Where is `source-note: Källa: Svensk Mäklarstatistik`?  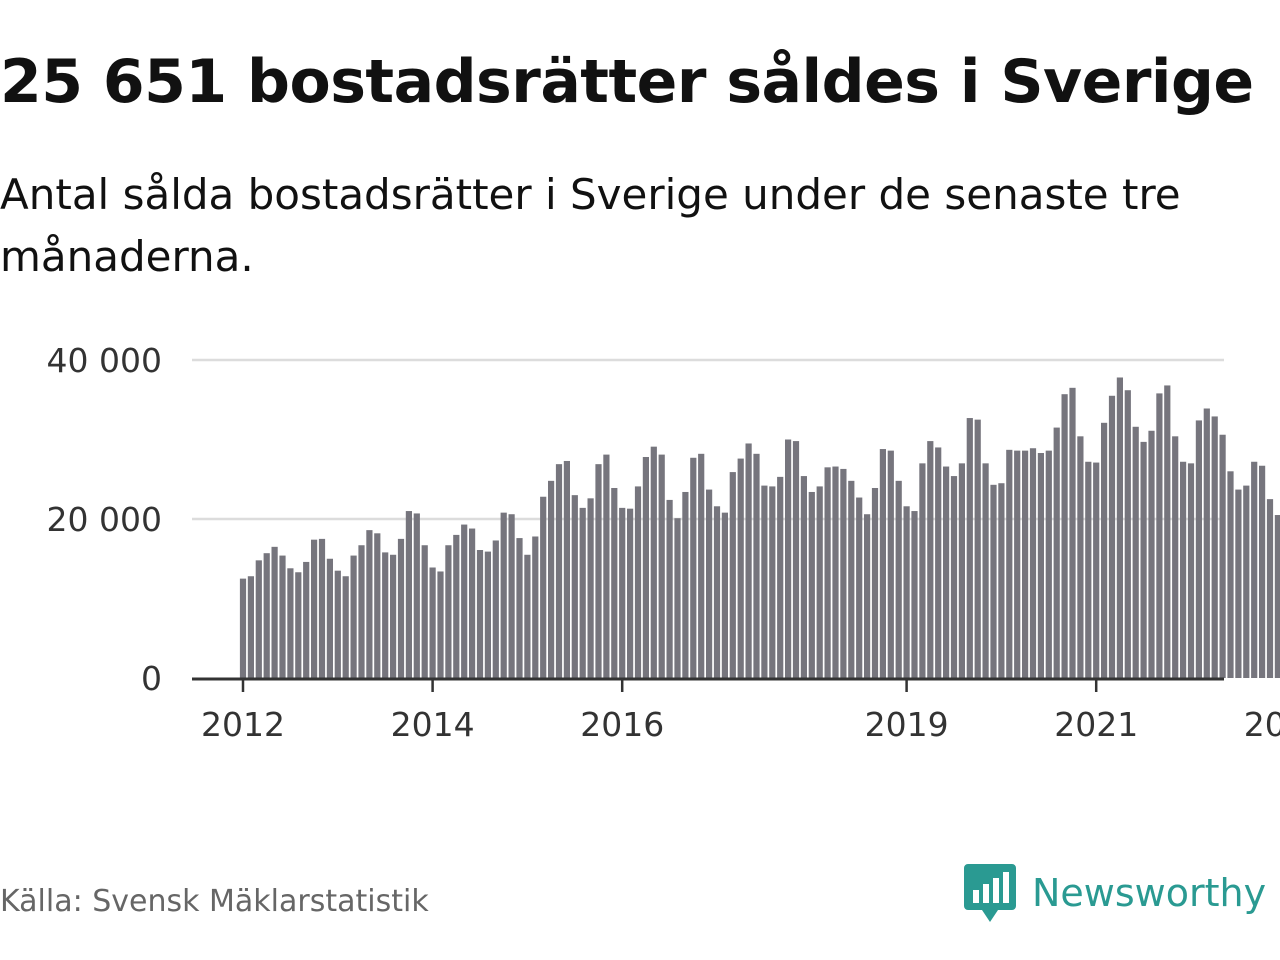 source-note: Källa: Svensk Mäklarstatistik is located at coordinates (214, 901).